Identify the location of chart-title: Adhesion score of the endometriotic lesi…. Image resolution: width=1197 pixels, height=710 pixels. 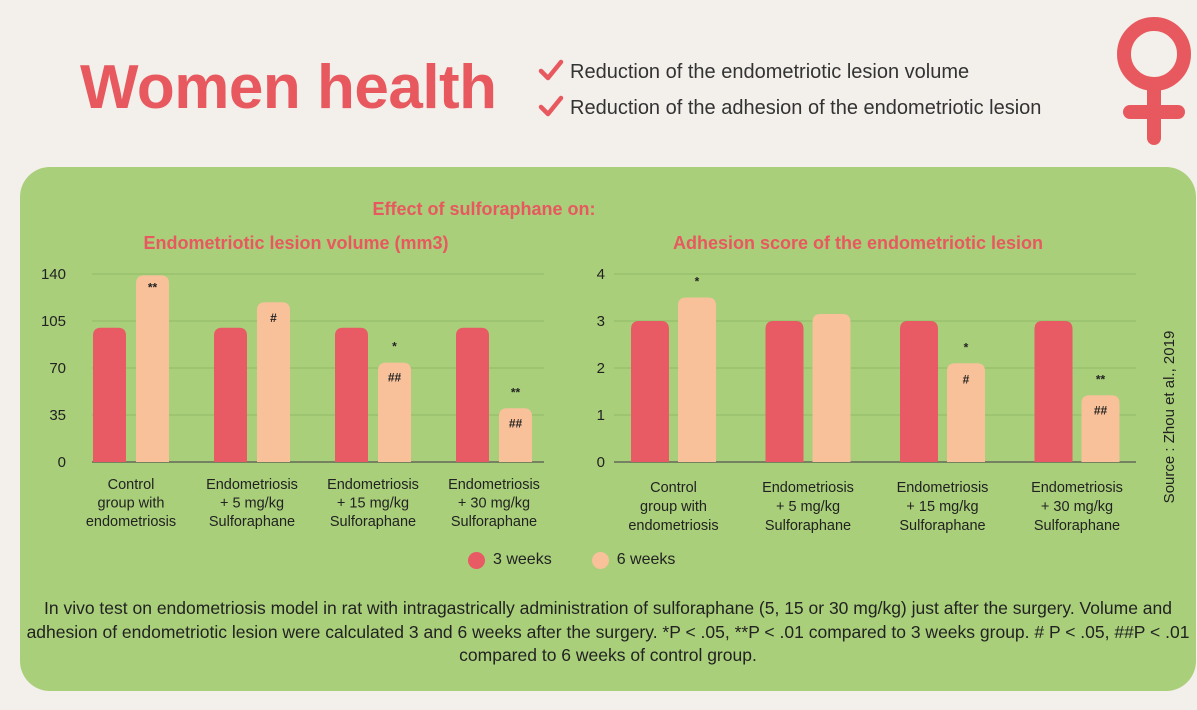
(858, 243).